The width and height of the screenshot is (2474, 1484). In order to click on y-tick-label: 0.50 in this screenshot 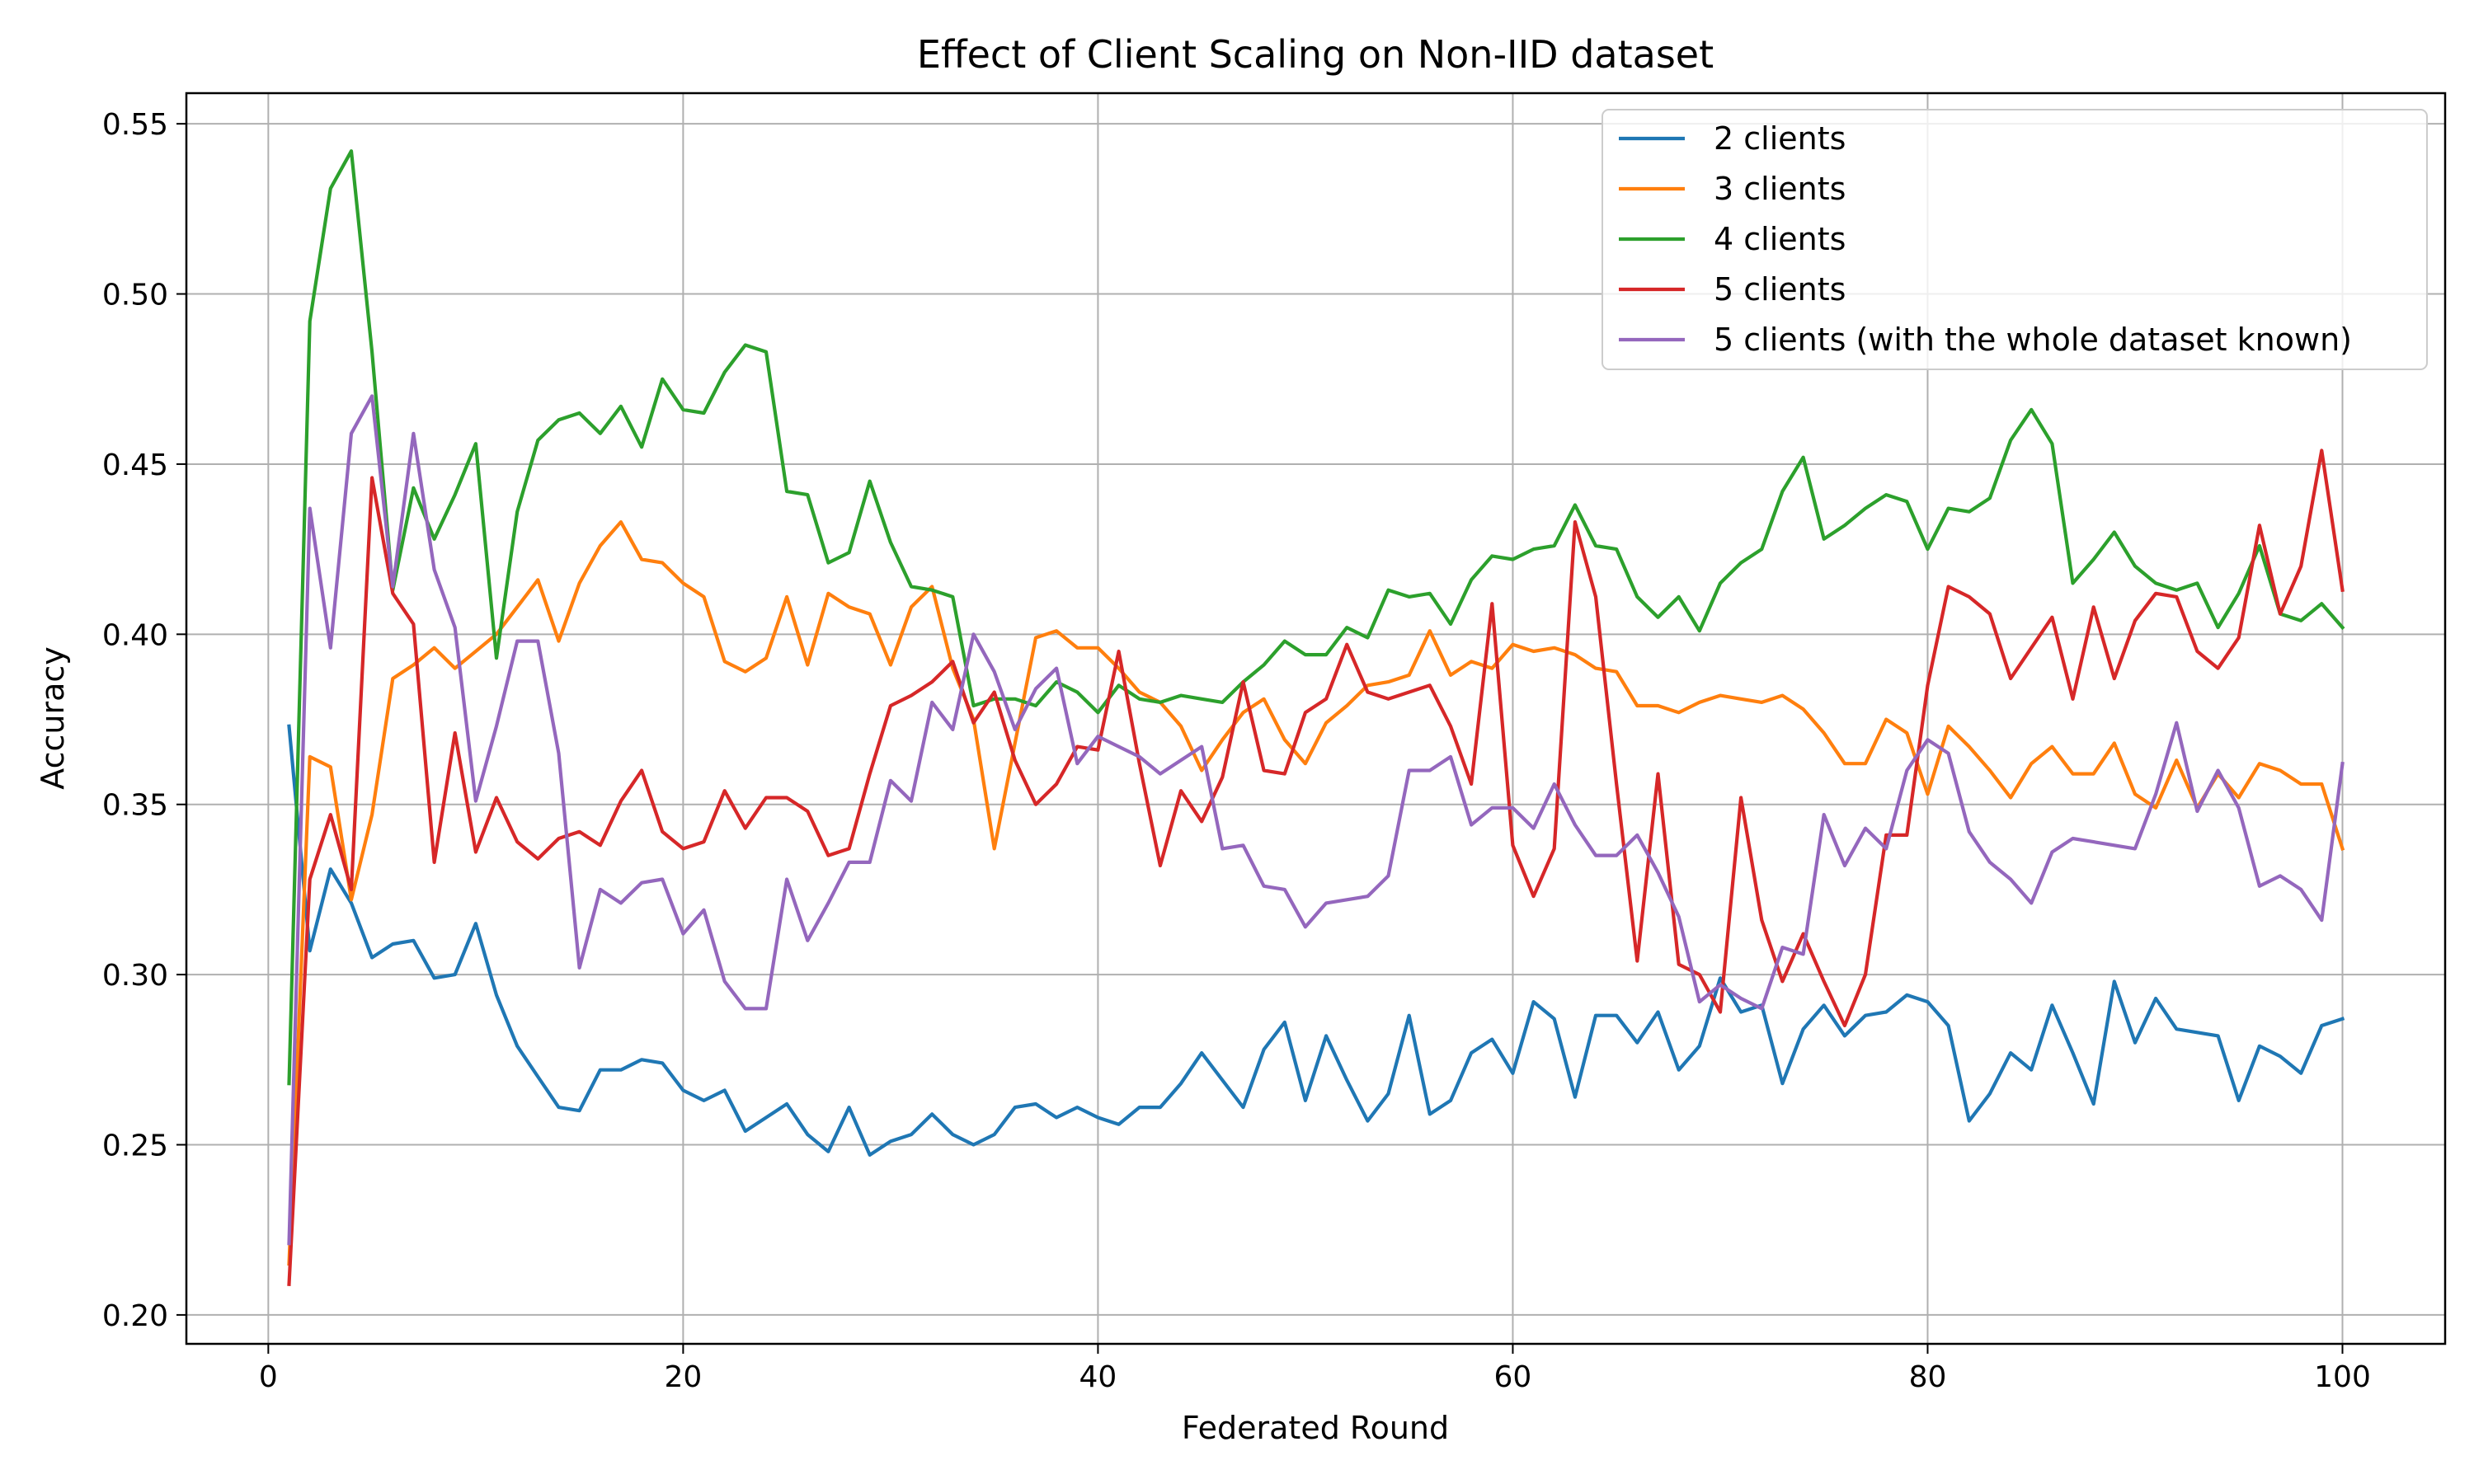, I will do `click(135, 295)`.